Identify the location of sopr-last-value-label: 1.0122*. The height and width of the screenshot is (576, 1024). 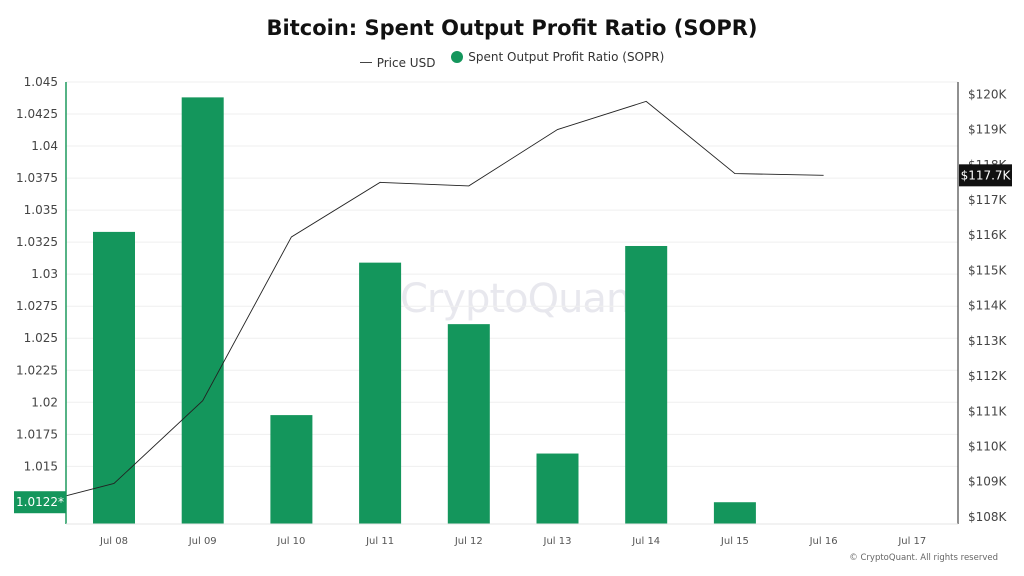
(40, 502).